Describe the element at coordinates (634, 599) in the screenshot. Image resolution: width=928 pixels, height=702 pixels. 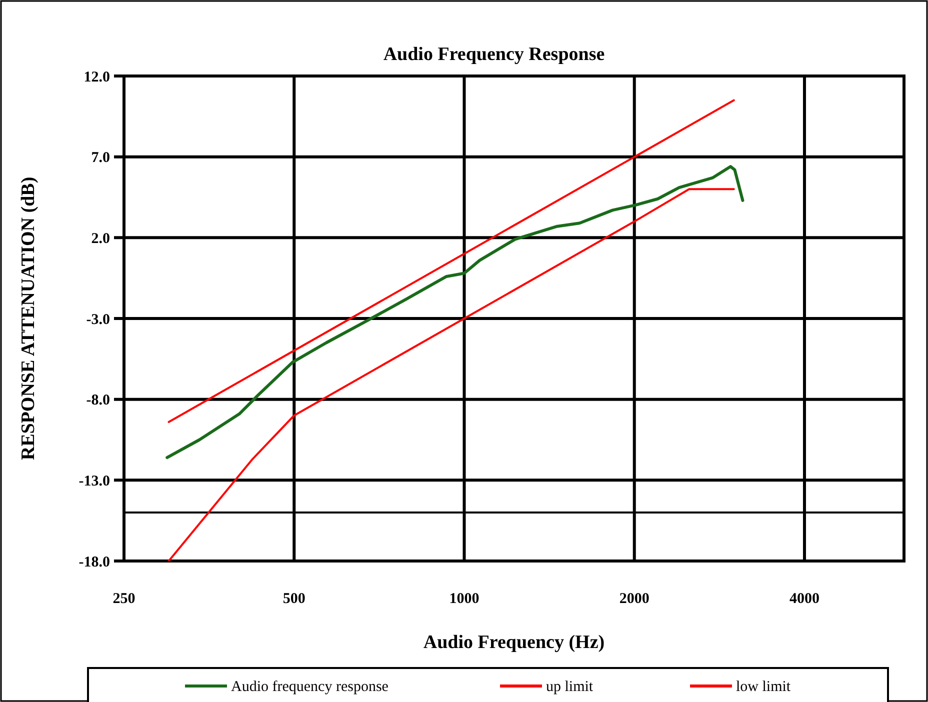
I see `x-tick-label: 2000` at that location.